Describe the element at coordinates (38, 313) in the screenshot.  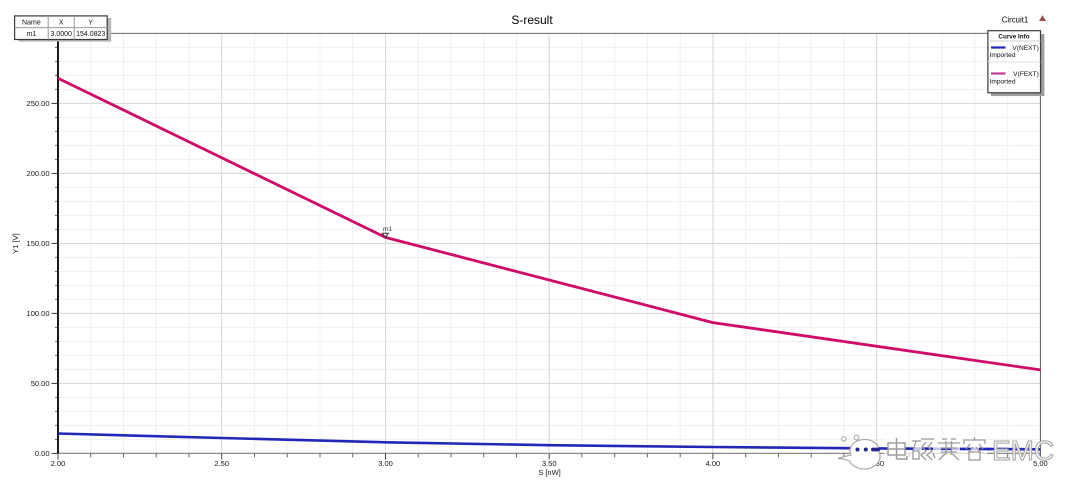
I see `svg-text: 100.00` at that location.